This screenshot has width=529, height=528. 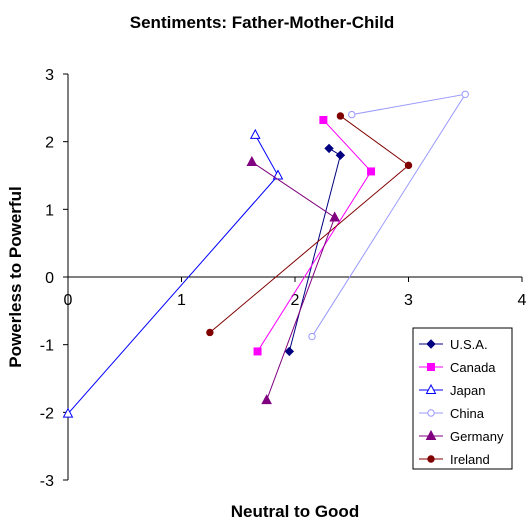 I want to click on series-germany, so click(x=293, y=280).